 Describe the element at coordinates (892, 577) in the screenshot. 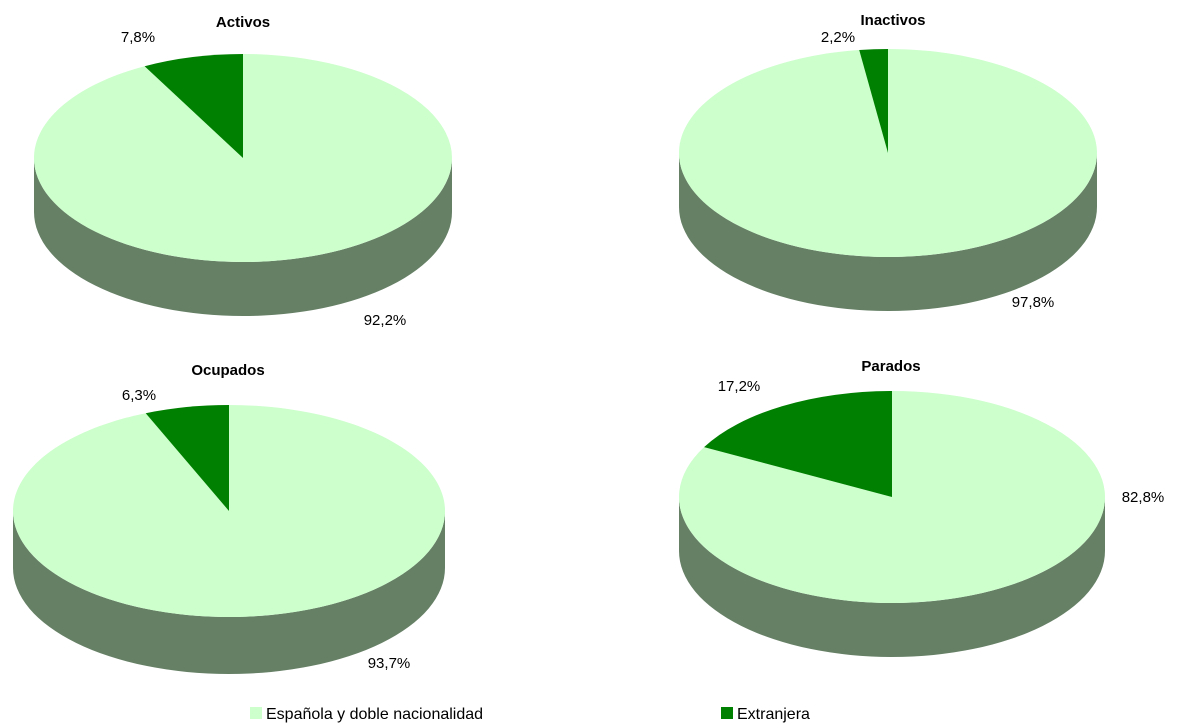

I see `pie-side-parados` at that location.